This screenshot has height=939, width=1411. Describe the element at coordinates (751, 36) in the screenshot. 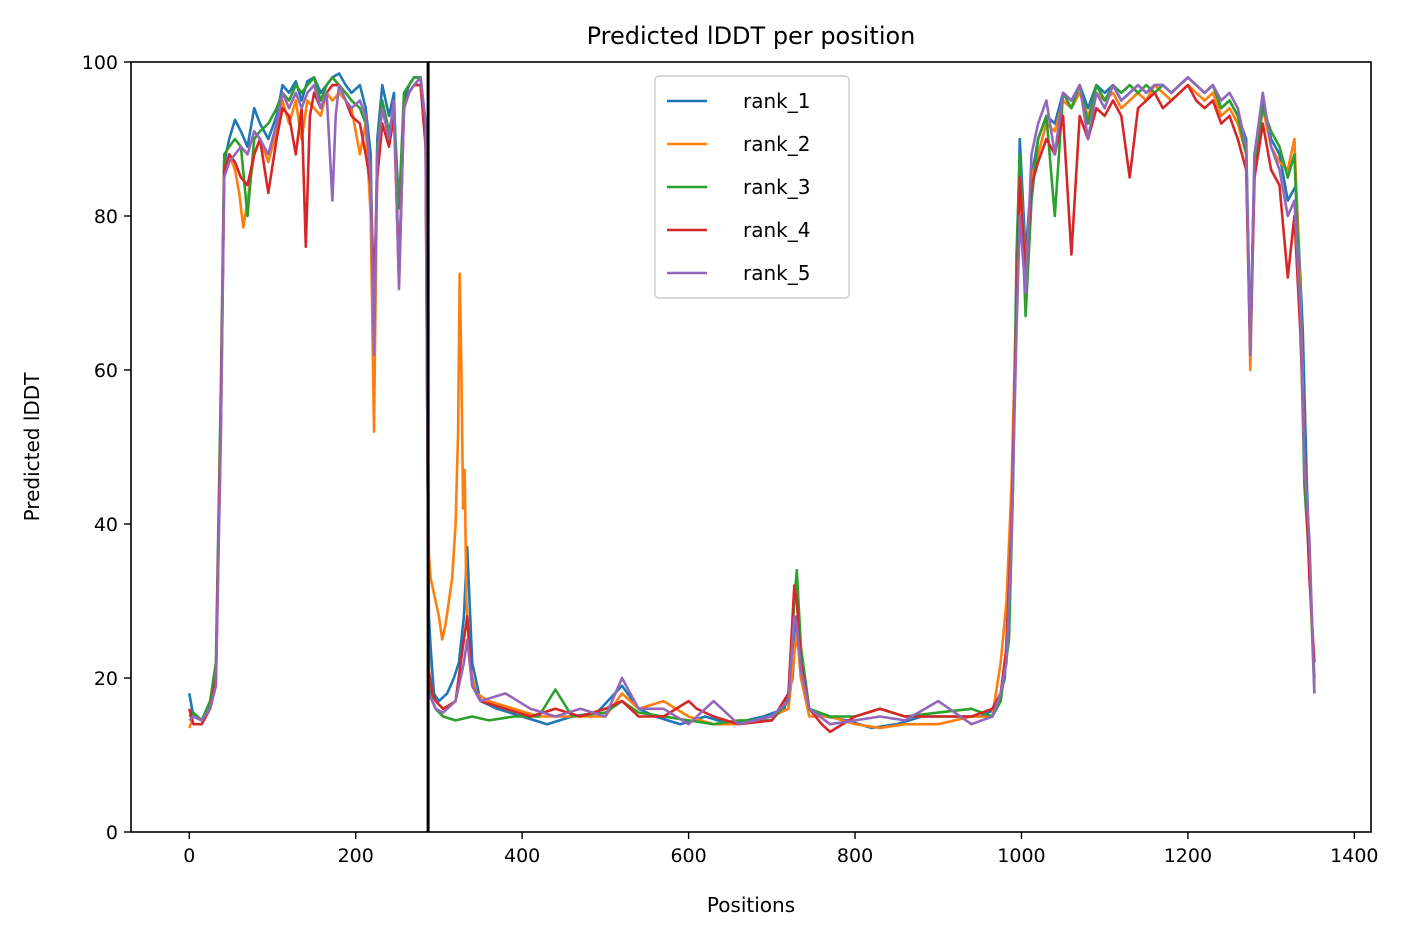

I see `chart-title: Predicted lDDT per position` at that location.